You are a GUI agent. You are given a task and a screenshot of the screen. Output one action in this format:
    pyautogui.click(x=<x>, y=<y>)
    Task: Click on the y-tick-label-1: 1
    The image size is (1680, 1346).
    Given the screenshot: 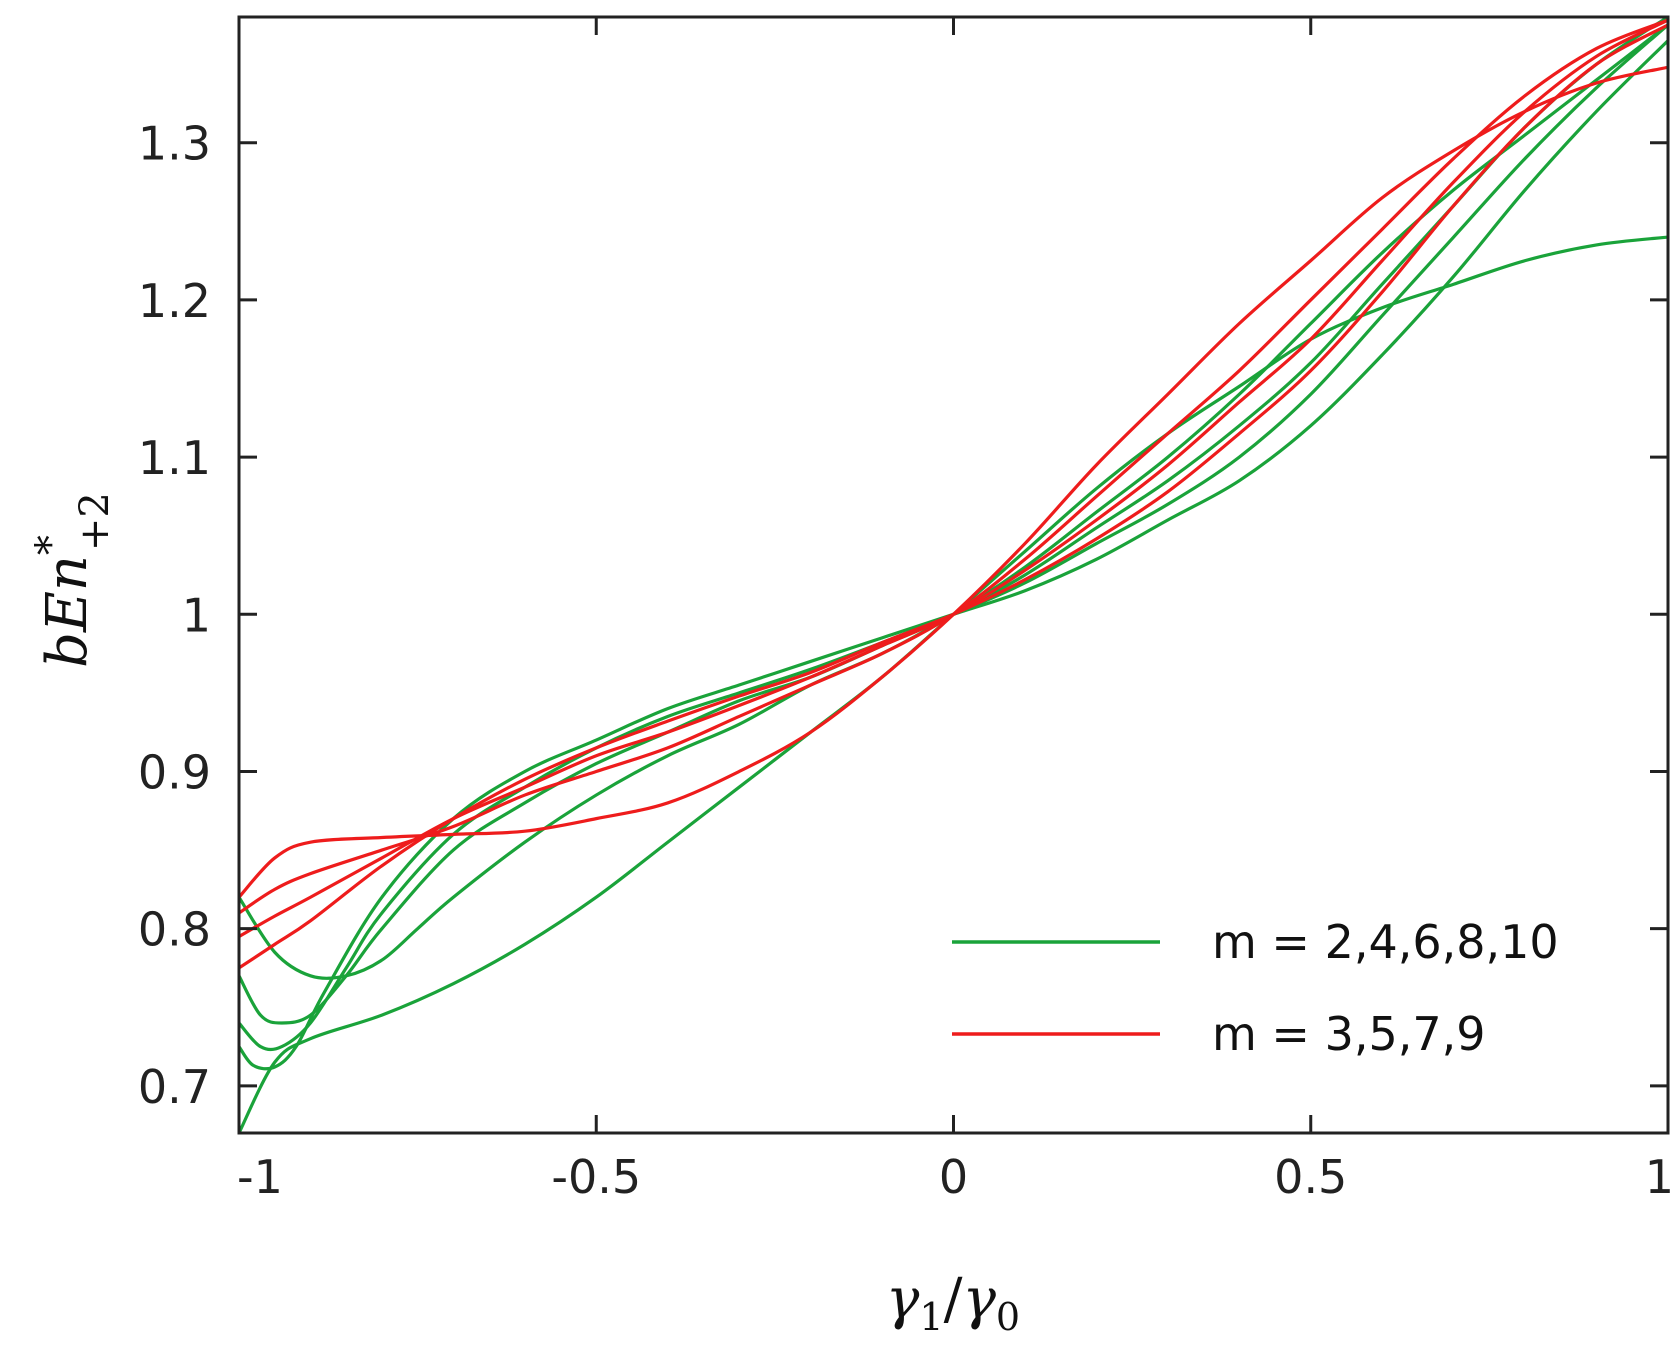 What is the action you would take?
    pyautogui.click(x=196, y=615)
    